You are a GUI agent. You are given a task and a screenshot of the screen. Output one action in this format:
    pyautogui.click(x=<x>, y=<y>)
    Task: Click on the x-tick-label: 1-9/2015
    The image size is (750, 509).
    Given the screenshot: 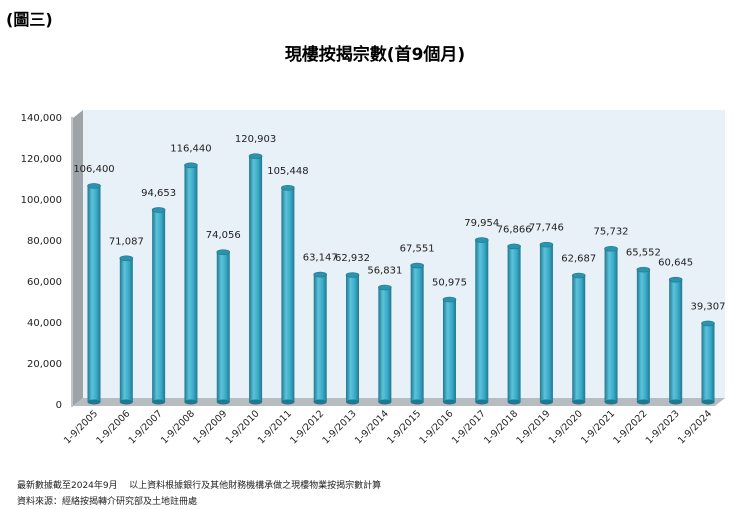 What is the action you would take?
    pyautogui.click(x=404, y=427)
    